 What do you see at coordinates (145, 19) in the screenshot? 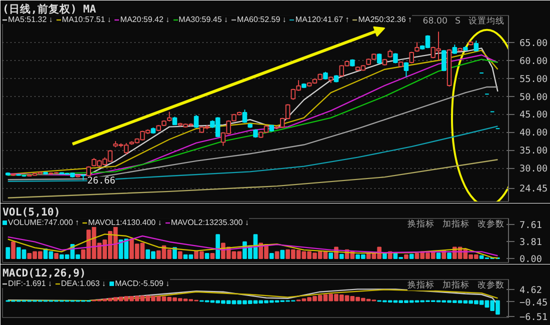
I see `legend-label: MA20:59.42 ↓` at bounding box center [145, 19].